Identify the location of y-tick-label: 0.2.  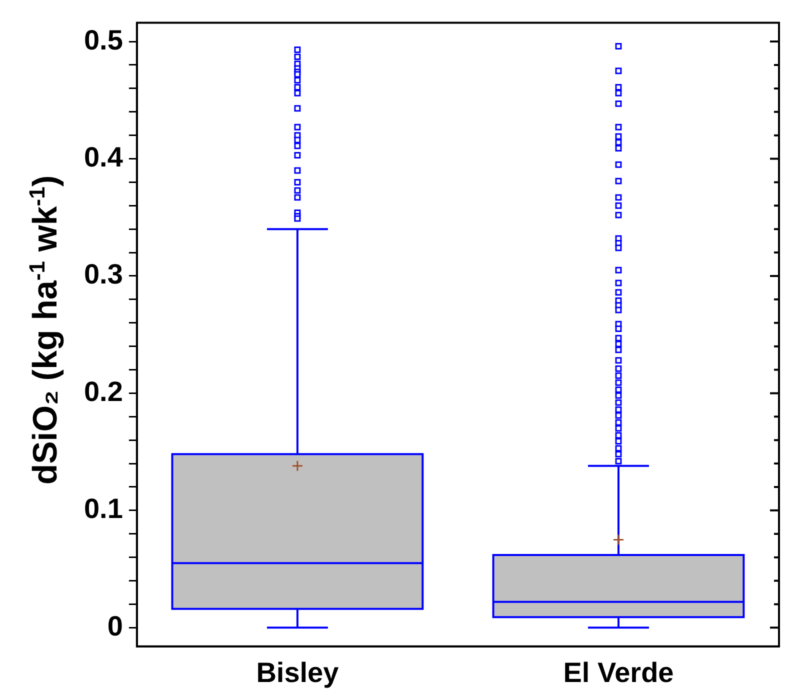
(103, 391).